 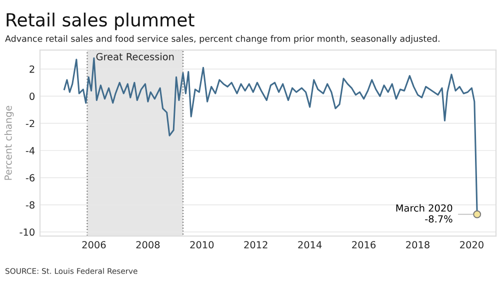 I want to click on y-tick-label: 2, so click(x=32, y=69).